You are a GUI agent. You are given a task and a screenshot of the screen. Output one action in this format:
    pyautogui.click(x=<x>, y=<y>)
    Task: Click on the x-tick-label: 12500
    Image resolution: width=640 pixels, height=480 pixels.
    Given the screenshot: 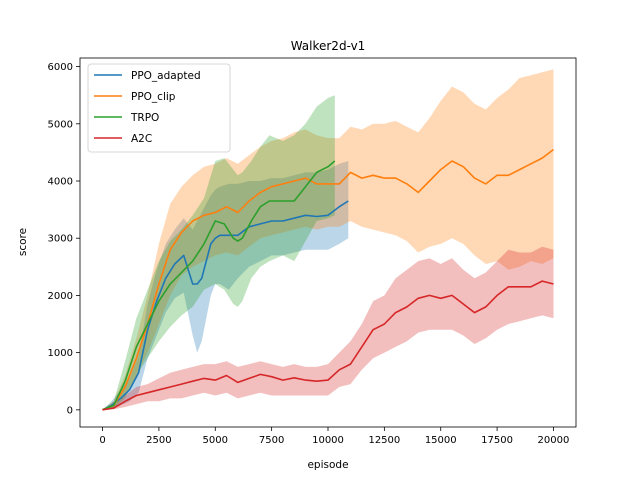 What is the action you would take?
    pyautogui.click(x=384, y=440)
    